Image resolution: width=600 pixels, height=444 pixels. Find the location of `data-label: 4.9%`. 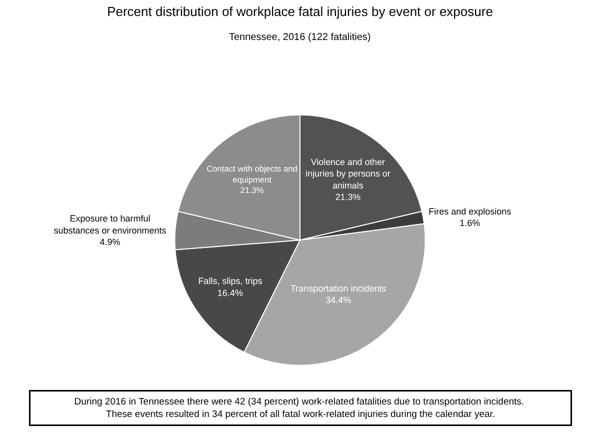

data-label: 4.9% is located at coordinates (110, 242).